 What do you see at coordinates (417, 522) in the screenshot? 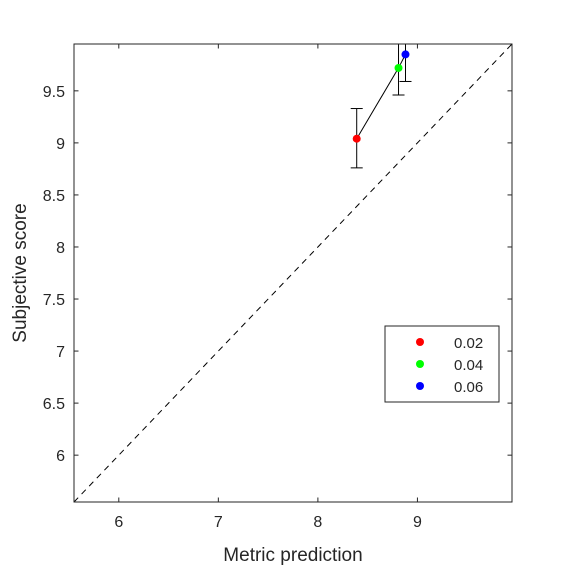
I see `x-tick-label: 9` at bounding box center [417, 522].